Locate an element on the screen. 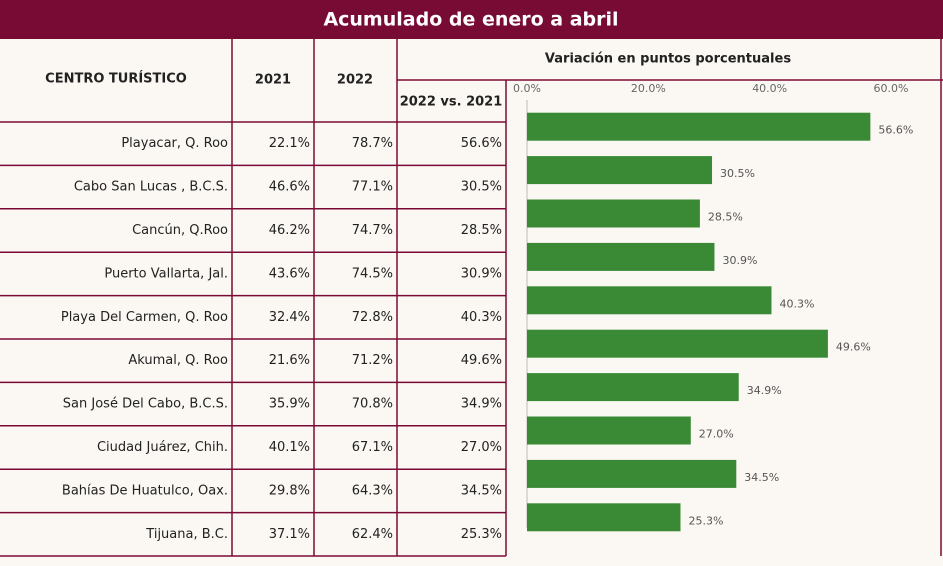 The width and height of the screenshot is (943, 566). table-cell: 70.8% is located at coordinates (372, 404).